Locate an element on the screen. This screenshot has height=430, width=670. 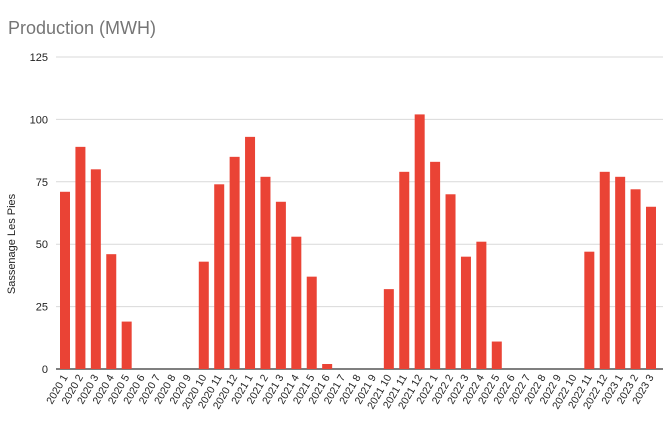
y-tick-label: 25 is located at coordinates (42, 308).